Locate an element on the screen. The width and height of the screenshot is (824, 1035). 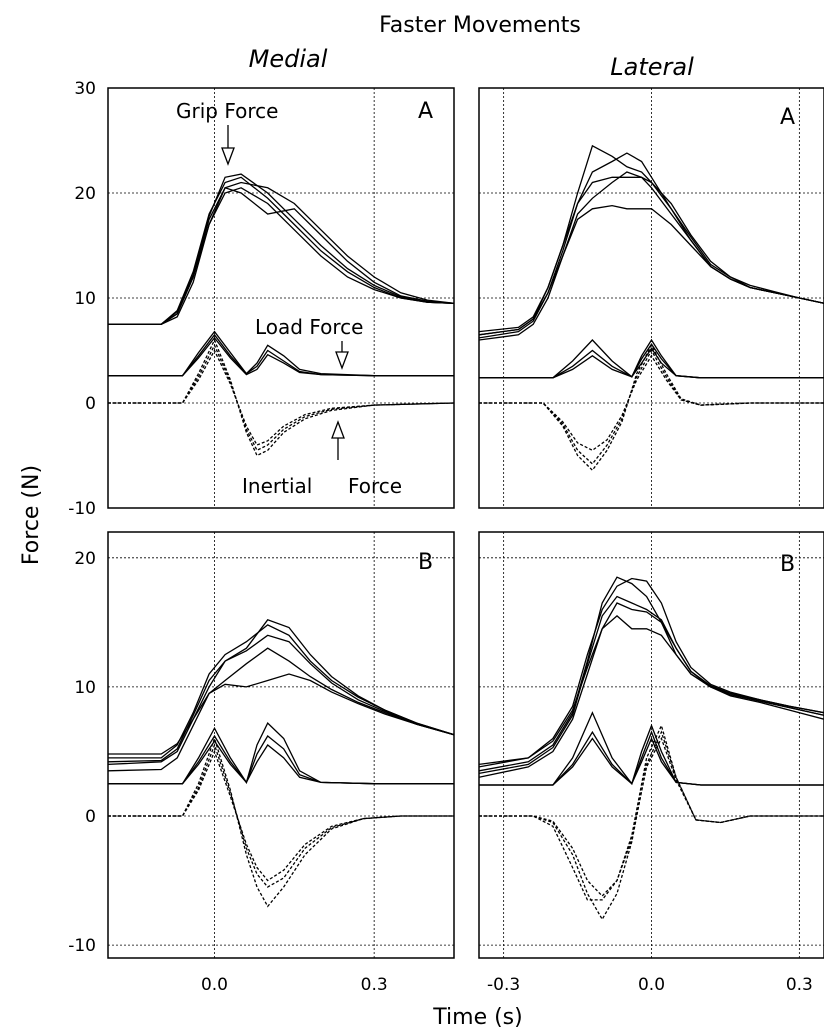
column-title-medial: Medial is located at coordinates (288, 59).